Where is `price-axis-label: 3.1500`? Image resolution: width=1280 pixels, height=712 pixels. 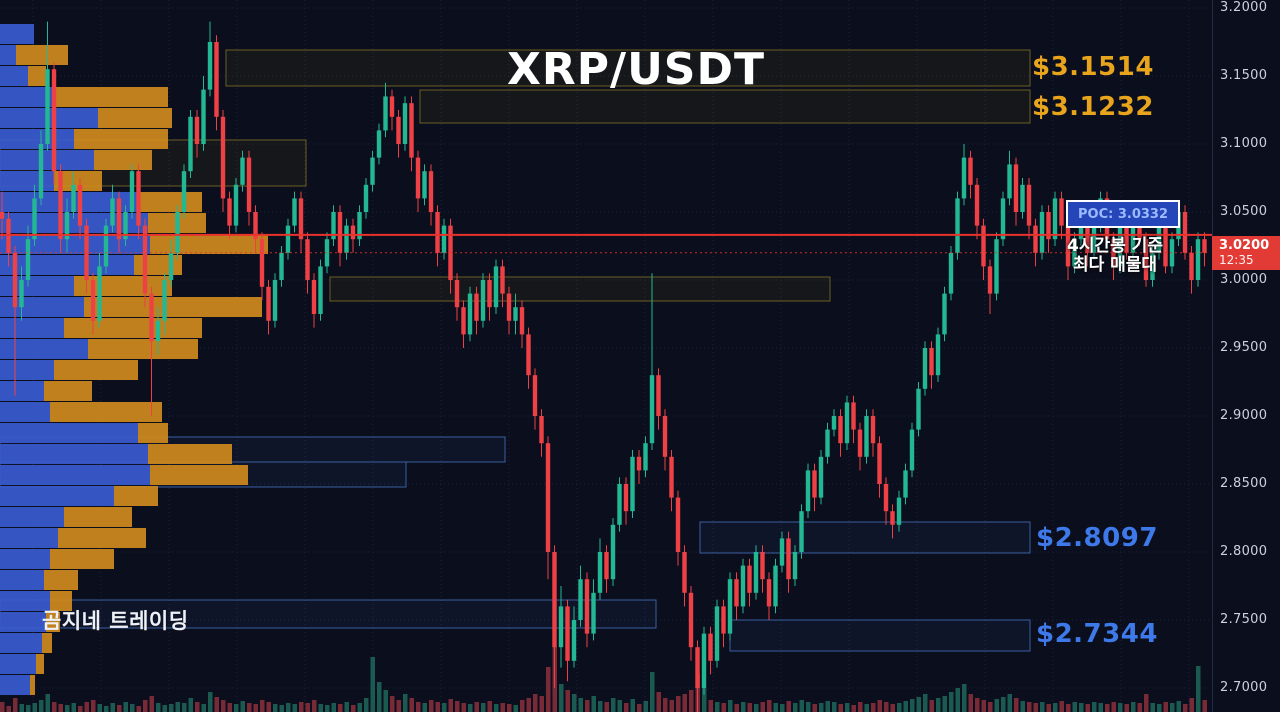 price-axis-label: 3.1500 is located at coordinates (1244, 75).